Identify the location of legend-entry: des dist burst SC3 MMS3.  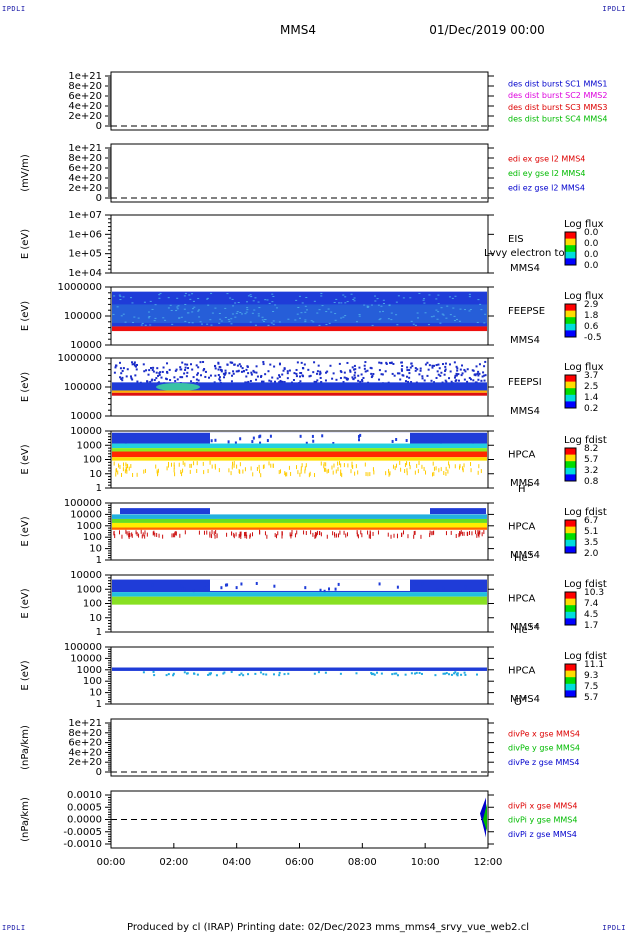
(557, 107).